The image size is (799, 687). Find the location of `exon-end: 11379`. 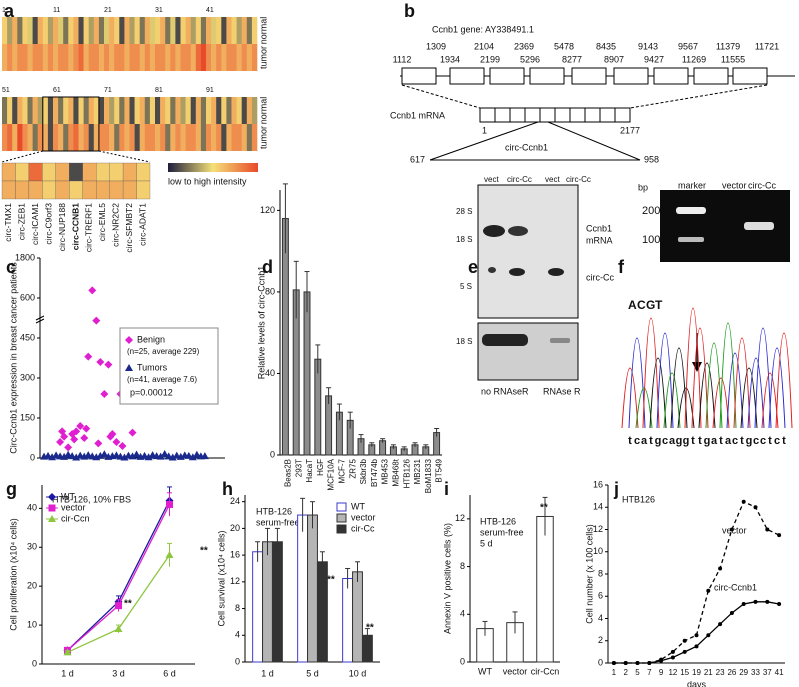

exon-end: 11379 is located at coordinates (728, 46).